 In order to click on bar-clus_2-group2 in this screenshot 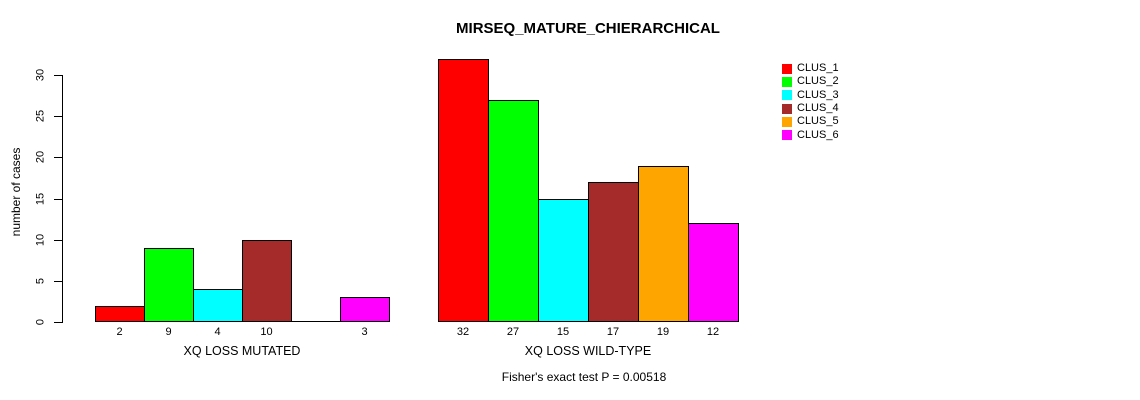, I will do `click(513, 210)`.